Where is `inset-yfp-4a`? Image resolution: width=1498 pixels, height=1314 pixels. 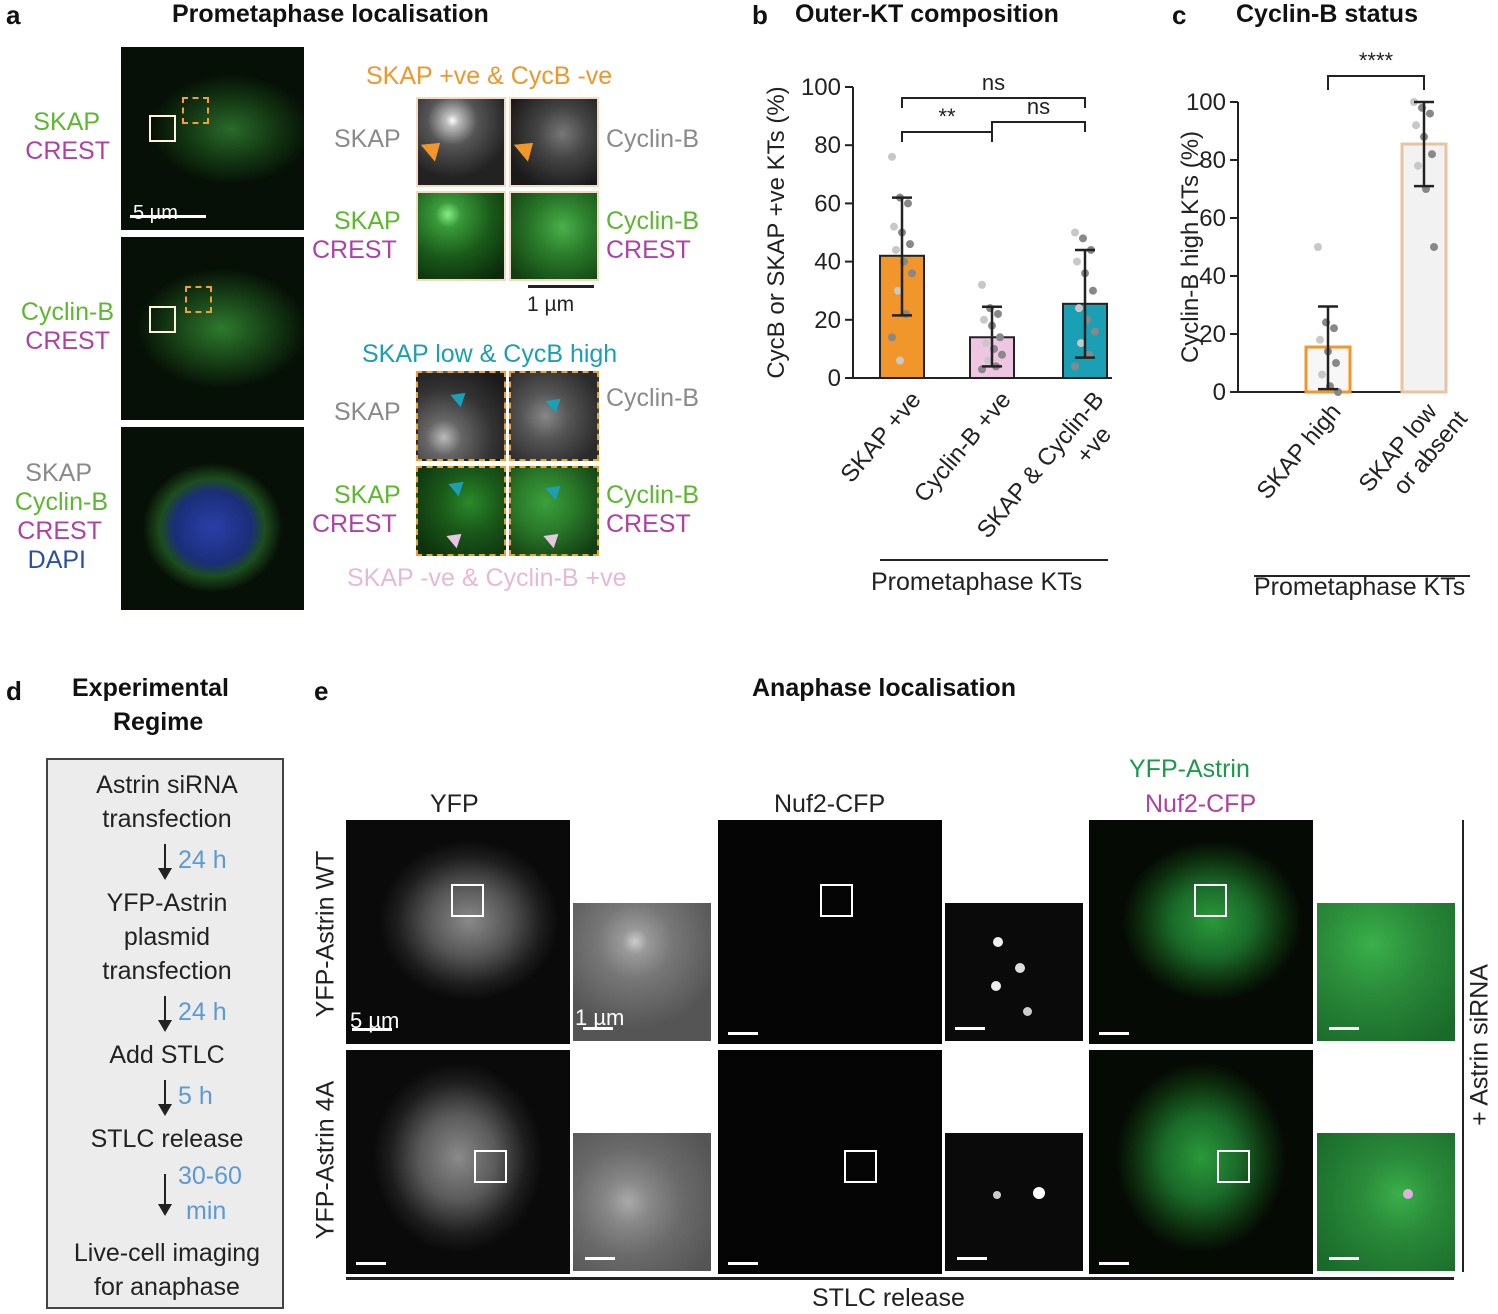
inset-yfp-4a is located at coordinates (642, 1202).